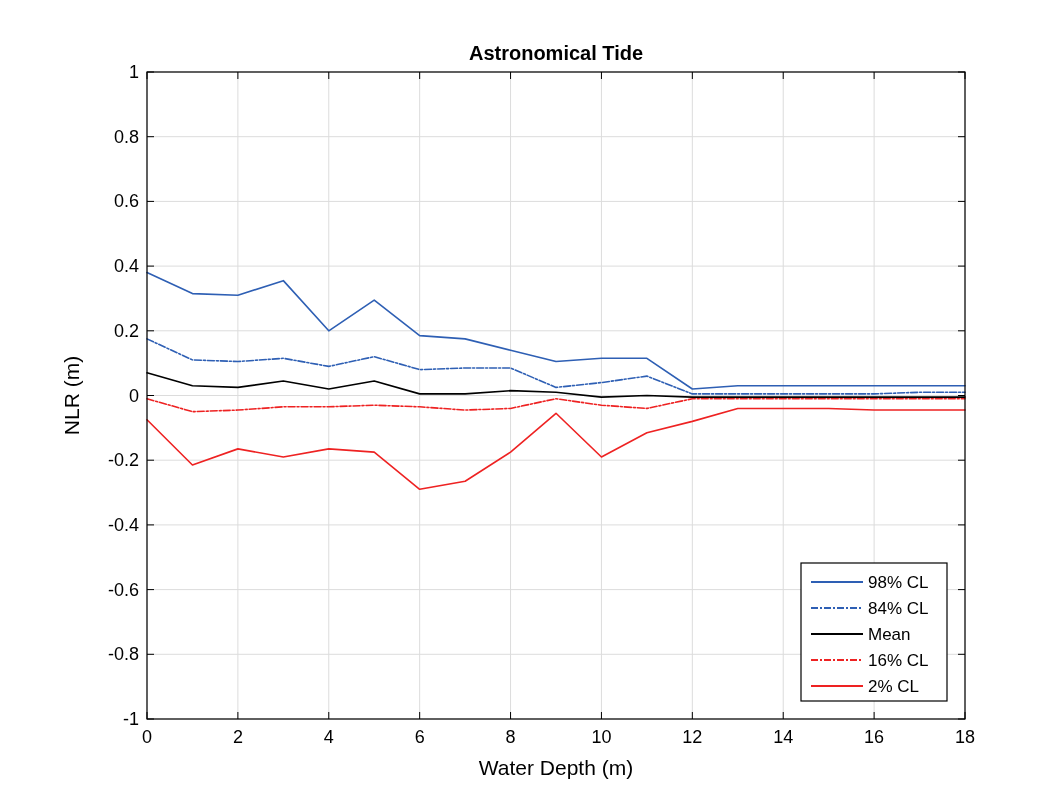 Image resolution: width=1050 pixels, height=799 pixels. I want to click on x-axis-title: Water Depth (m), so click(556, 767).